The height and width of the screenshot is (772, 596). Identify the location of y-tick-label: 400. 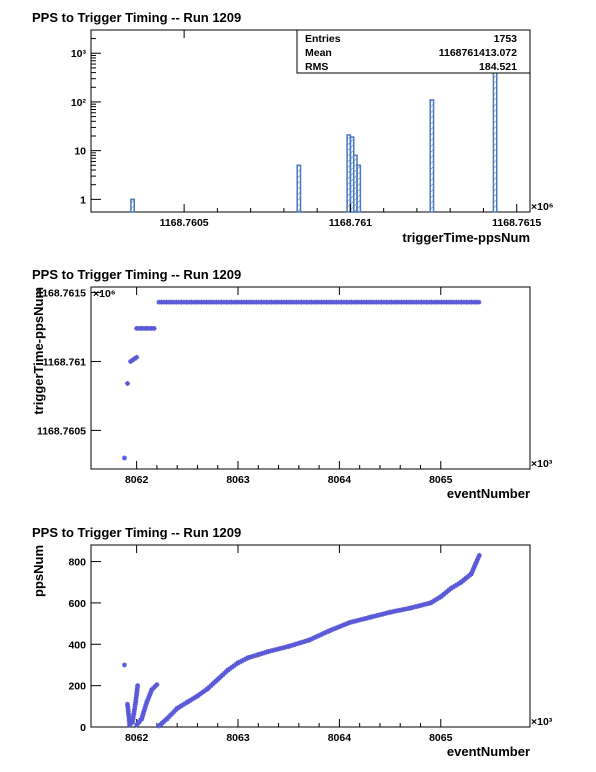
(77, 645).